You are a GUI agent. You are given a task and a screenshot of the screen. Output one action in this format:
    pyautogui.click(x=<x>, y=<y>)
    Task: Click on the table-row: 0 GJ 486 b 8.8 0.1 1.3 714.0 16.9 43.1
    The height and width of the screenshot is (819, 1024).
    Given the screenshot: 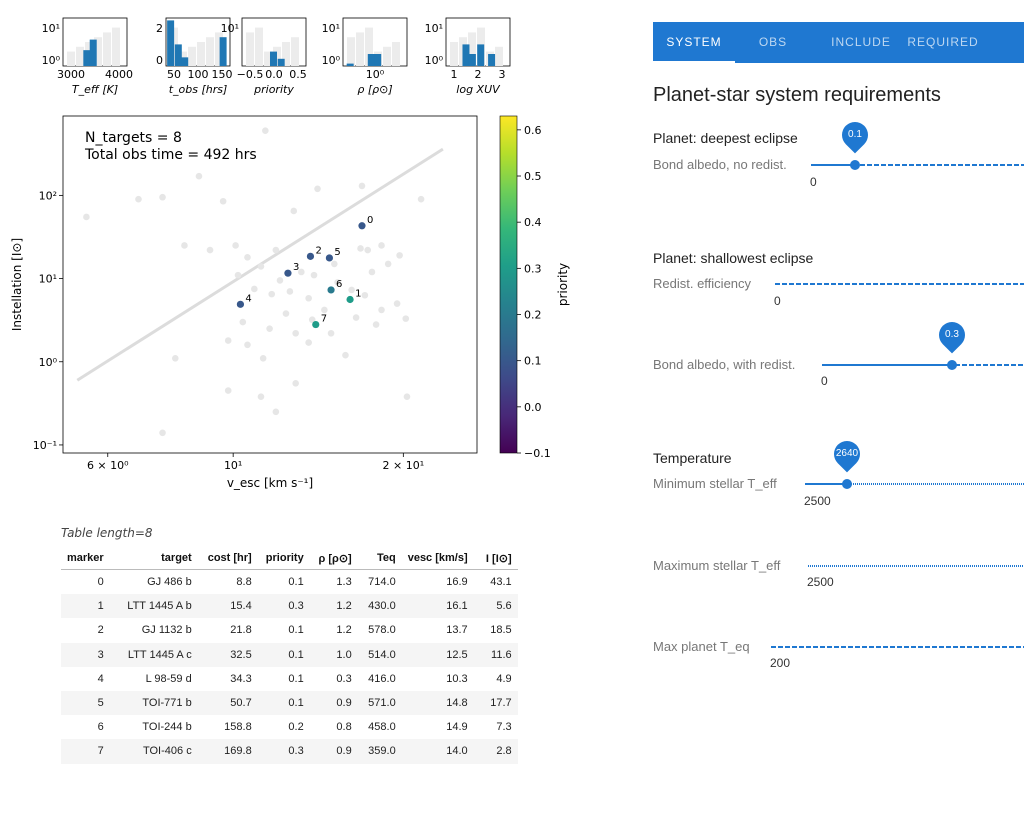 What is the action you would take?
    pyautogui.click(x=289, y=582)
    